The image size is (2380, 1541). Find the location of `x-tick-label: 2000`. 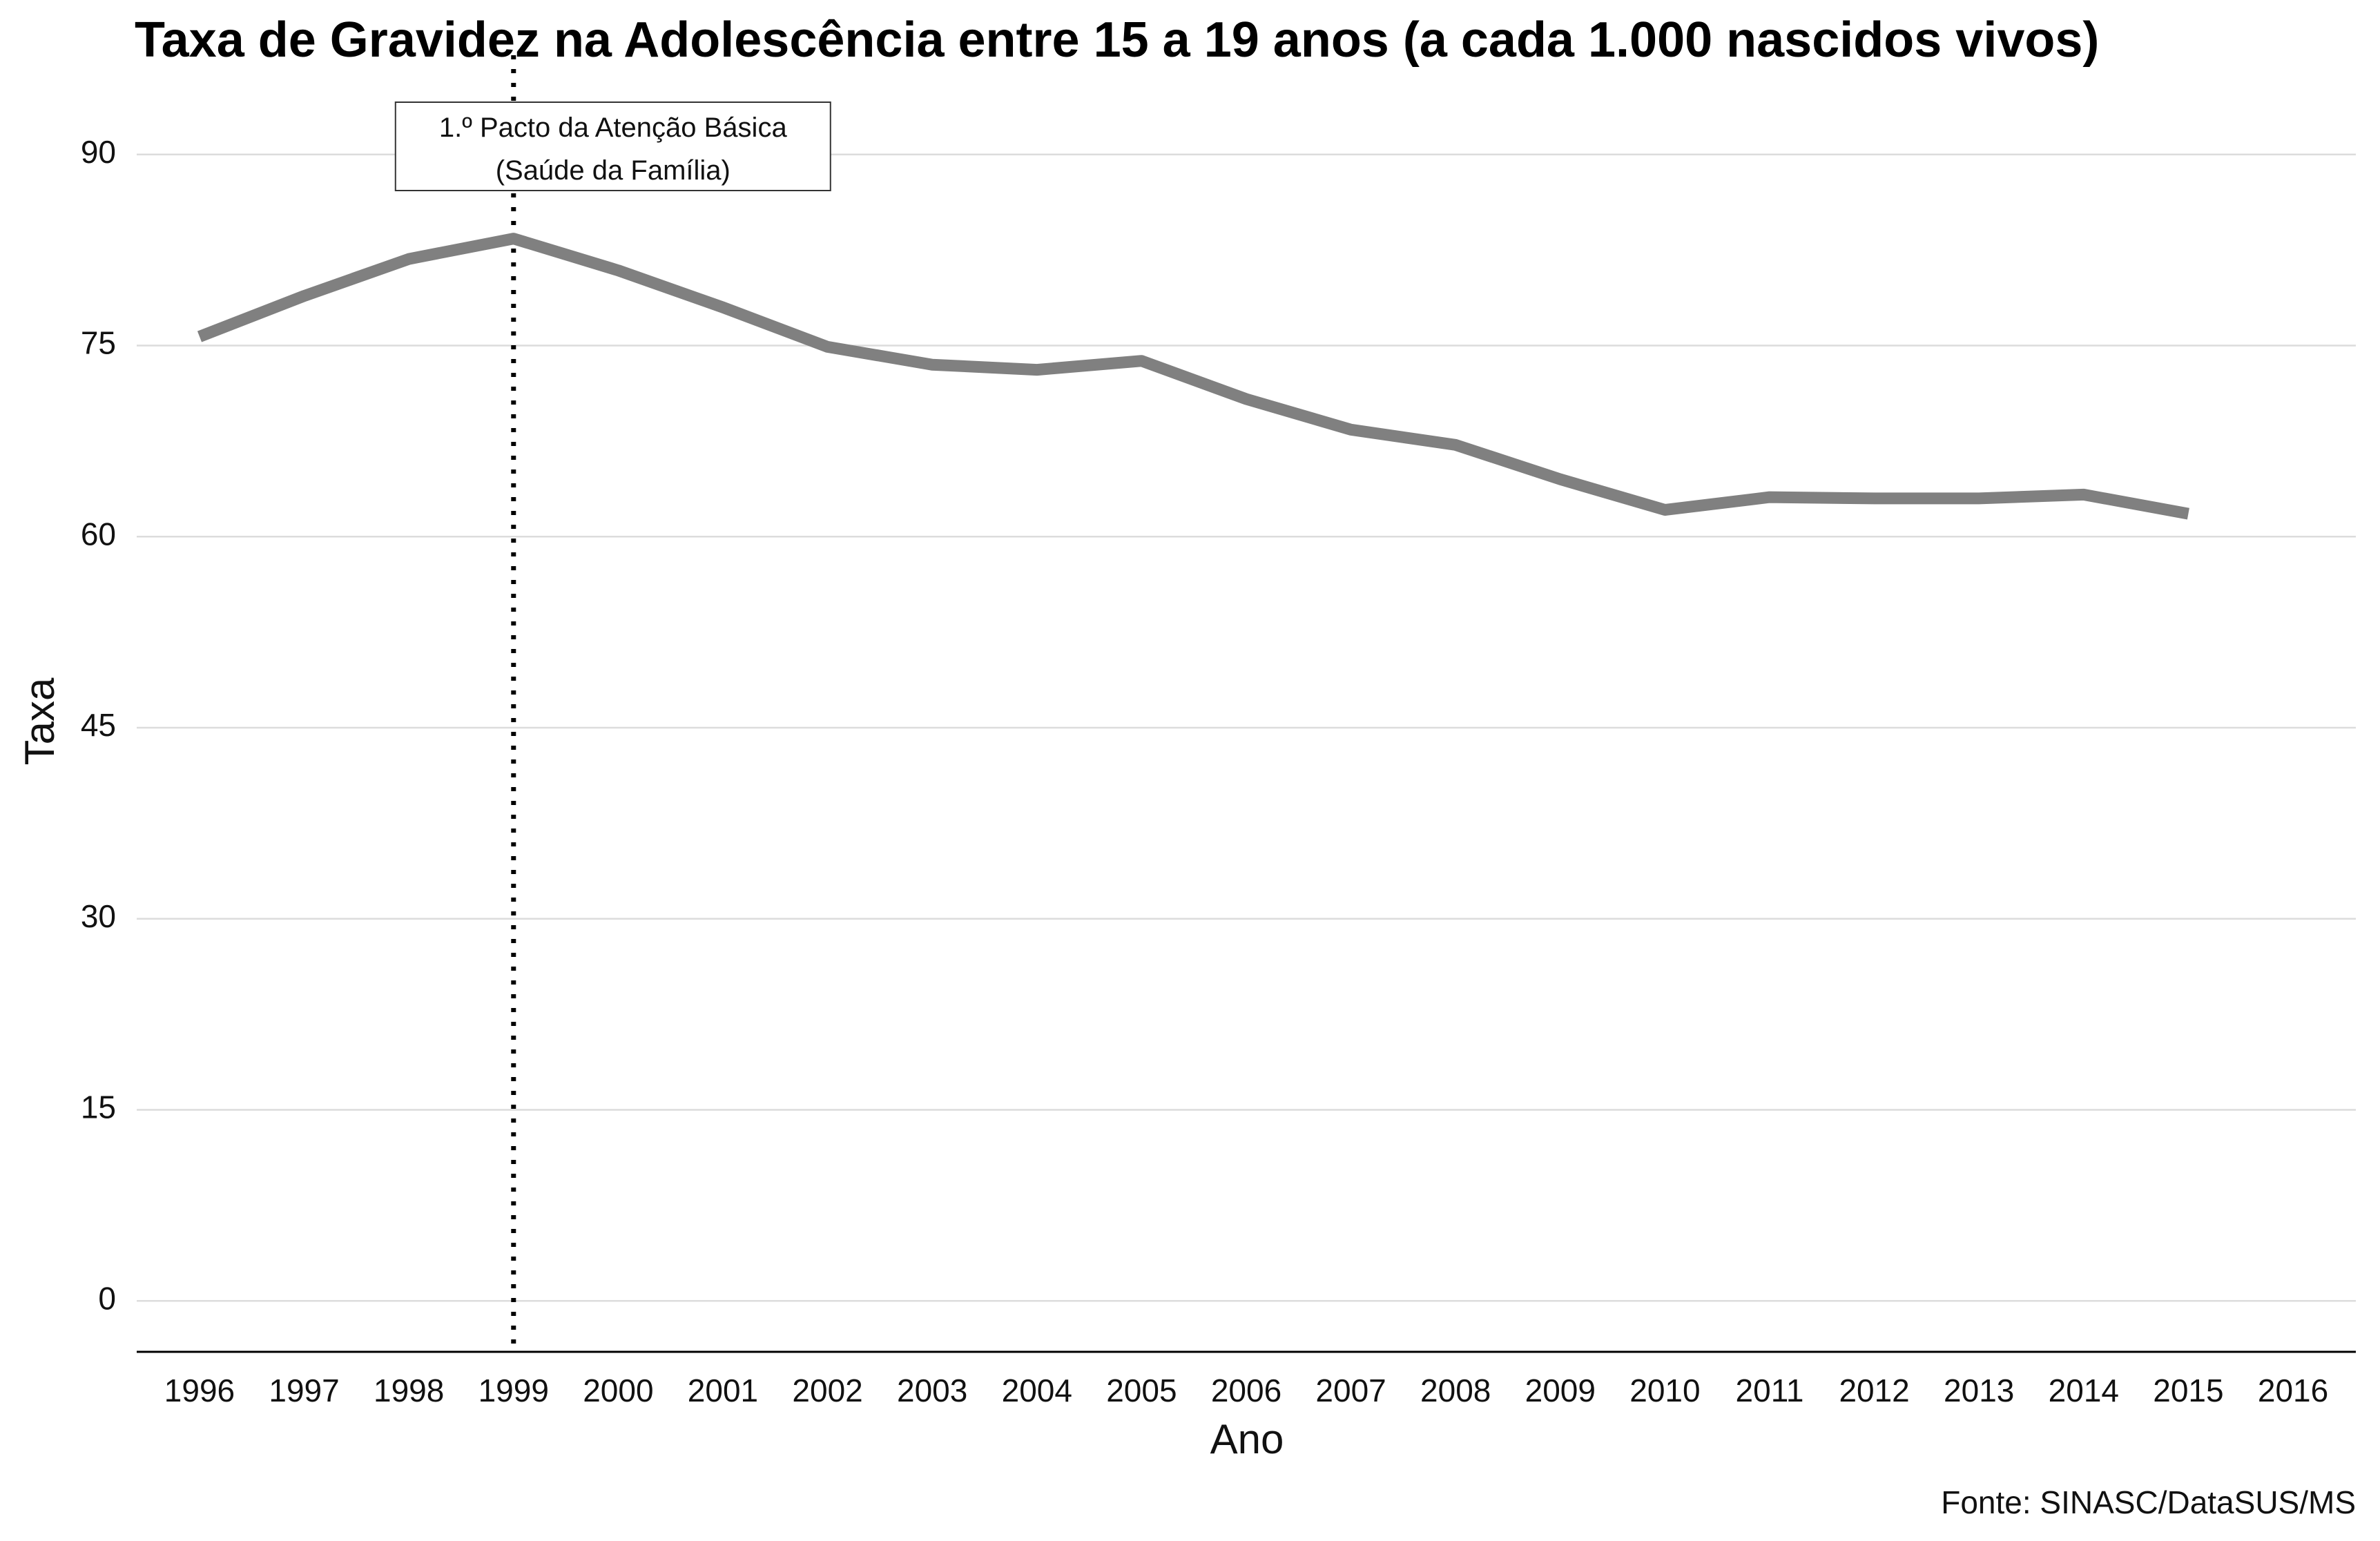

x-tick-label: 2000 is located at coordinates (618, 1390).